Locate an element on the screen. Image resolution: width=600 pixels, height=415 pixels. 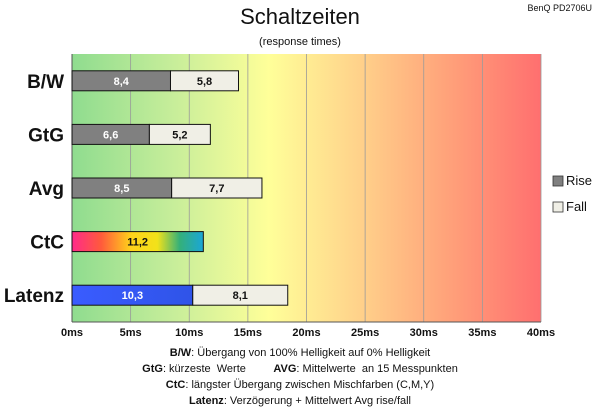
data-label: 8,5 is located at coordinates (121, 189).